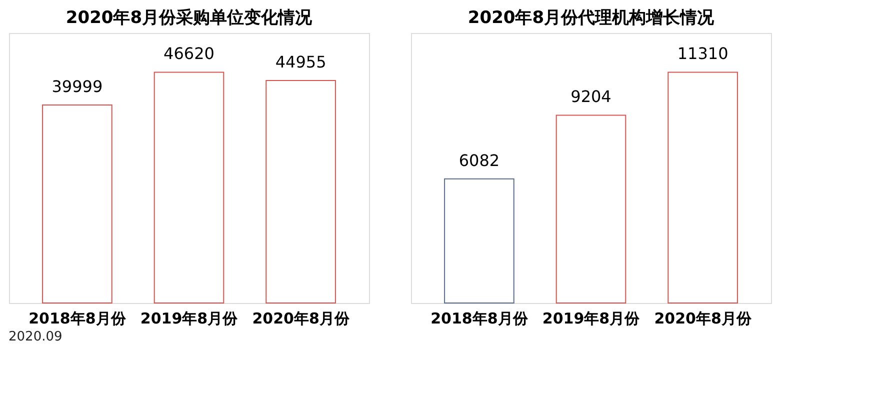  Describe the element at coordinates (77, 86) in the screenshot. I see `data-label: 39999` at that location.